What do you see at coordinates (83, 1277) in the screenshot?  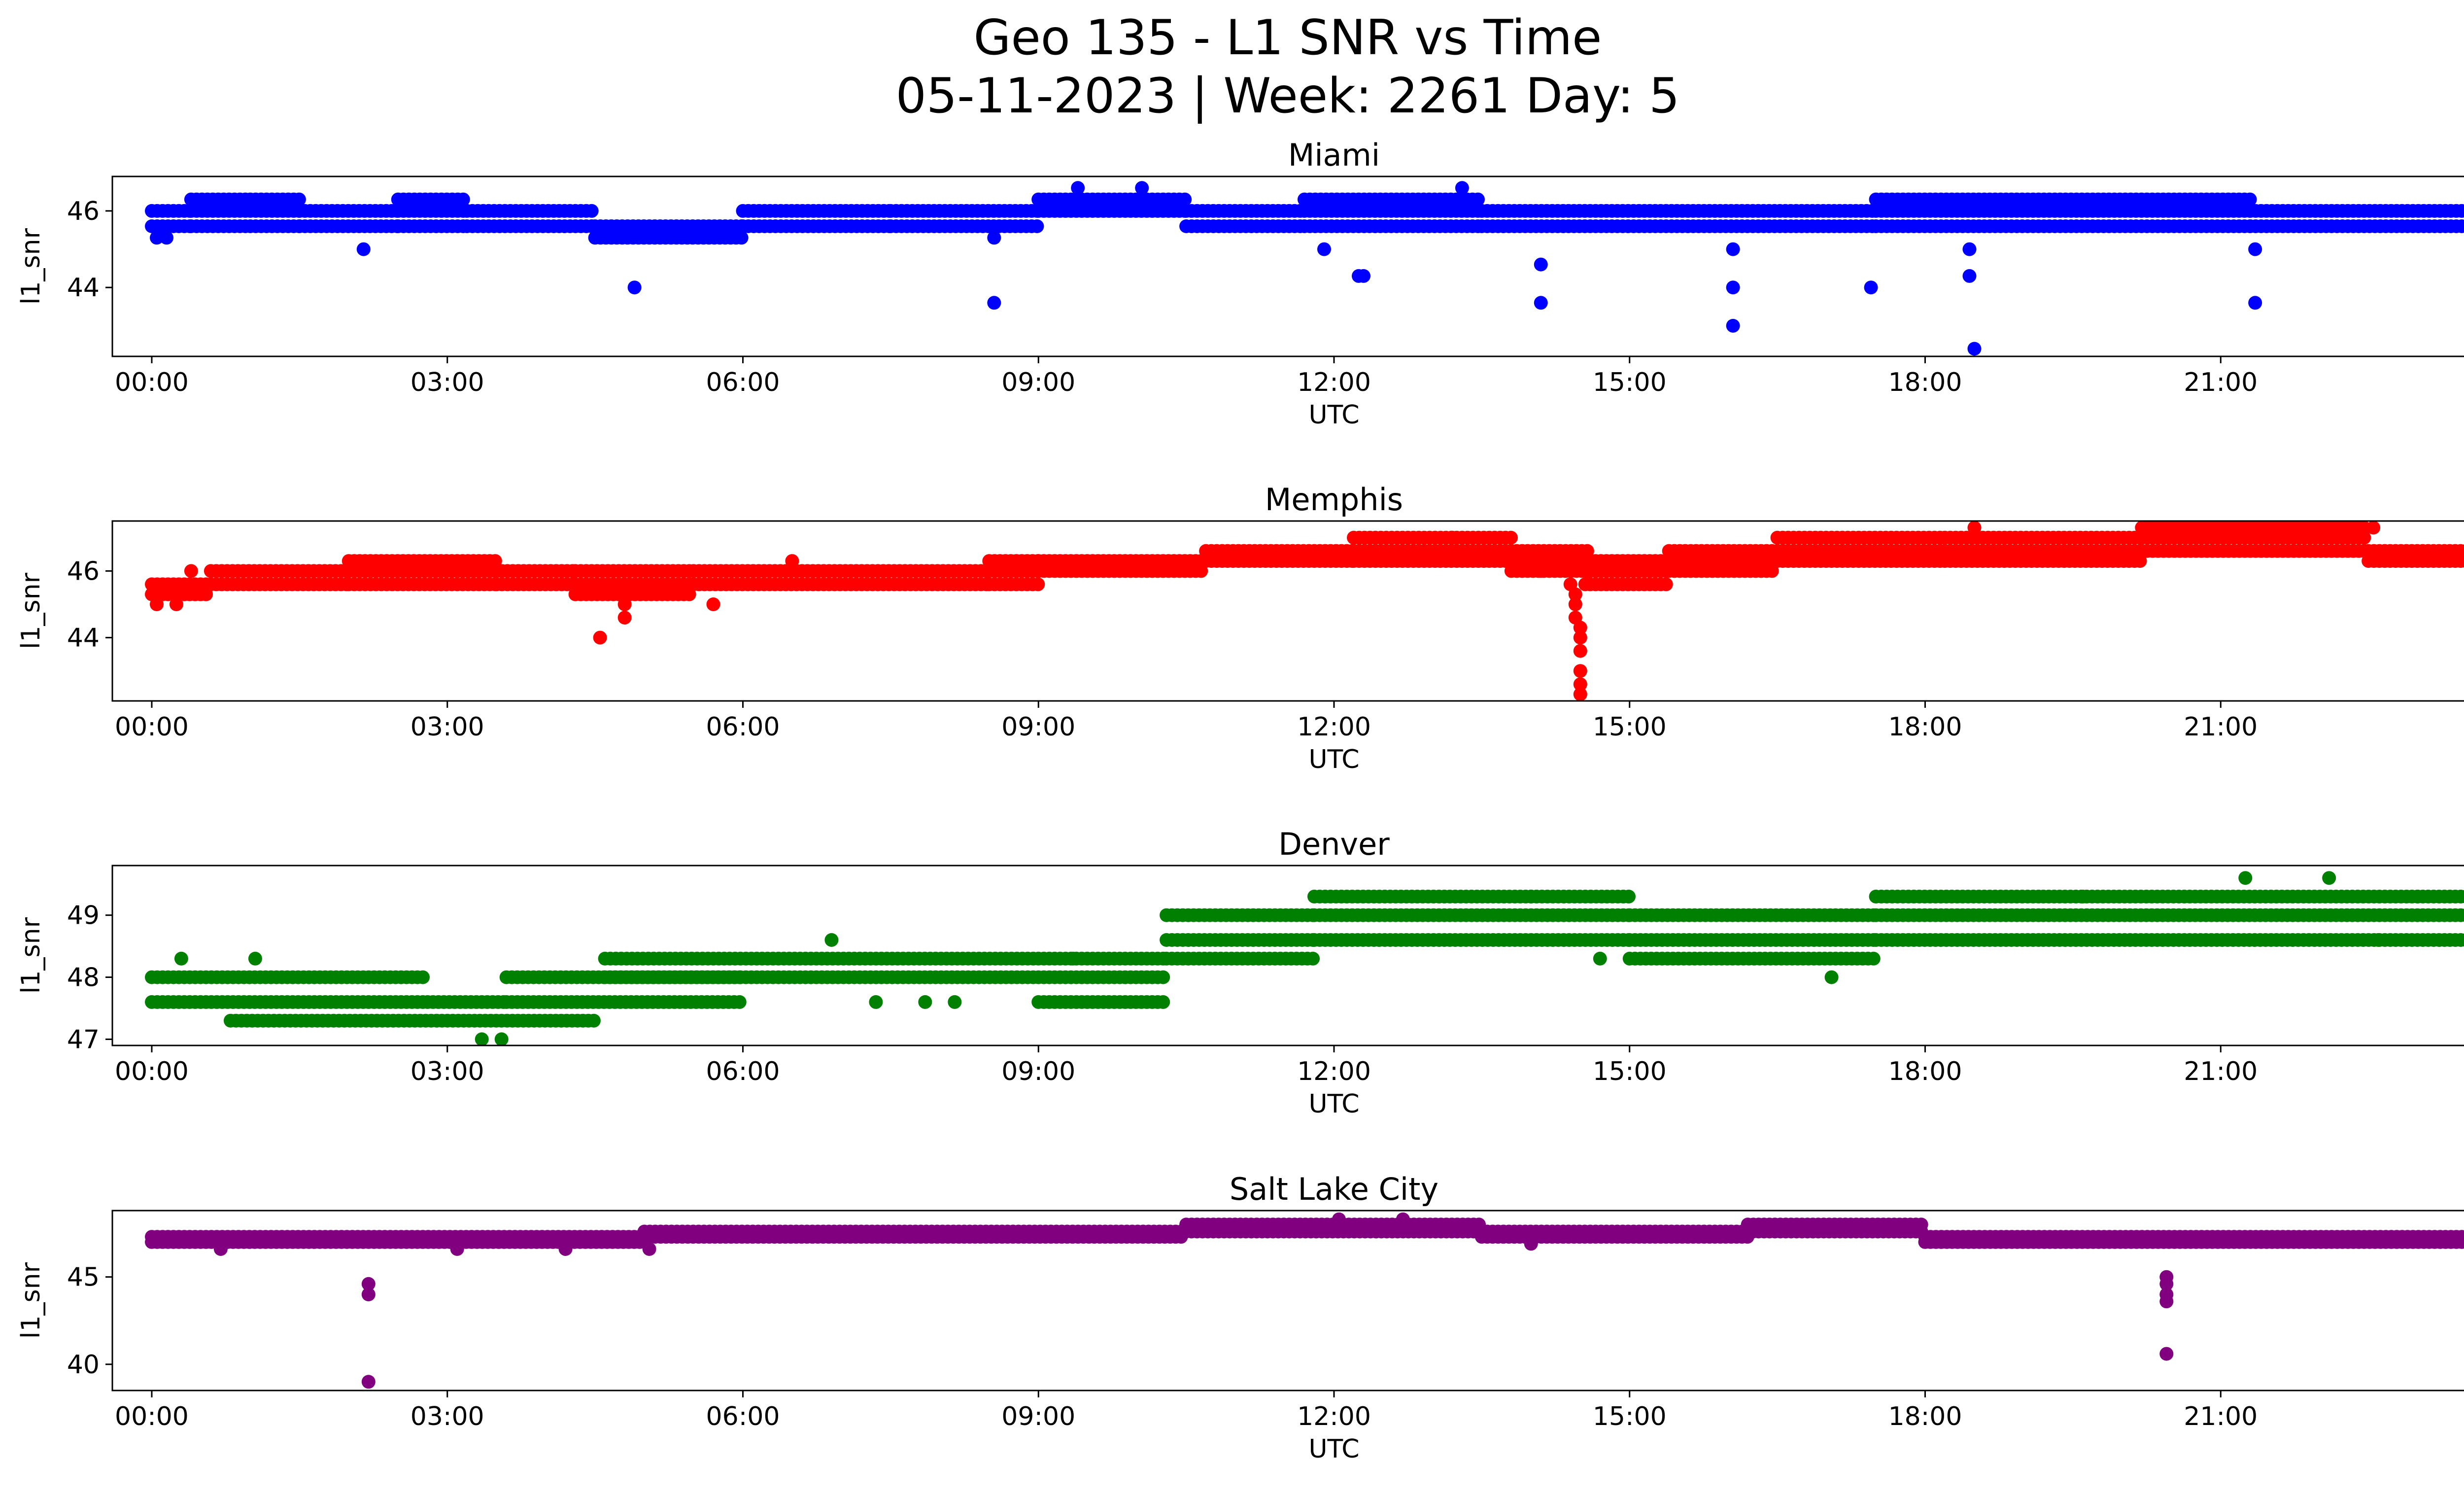 I see `y-tick-label: 45` at bounding box center [83, 1277].